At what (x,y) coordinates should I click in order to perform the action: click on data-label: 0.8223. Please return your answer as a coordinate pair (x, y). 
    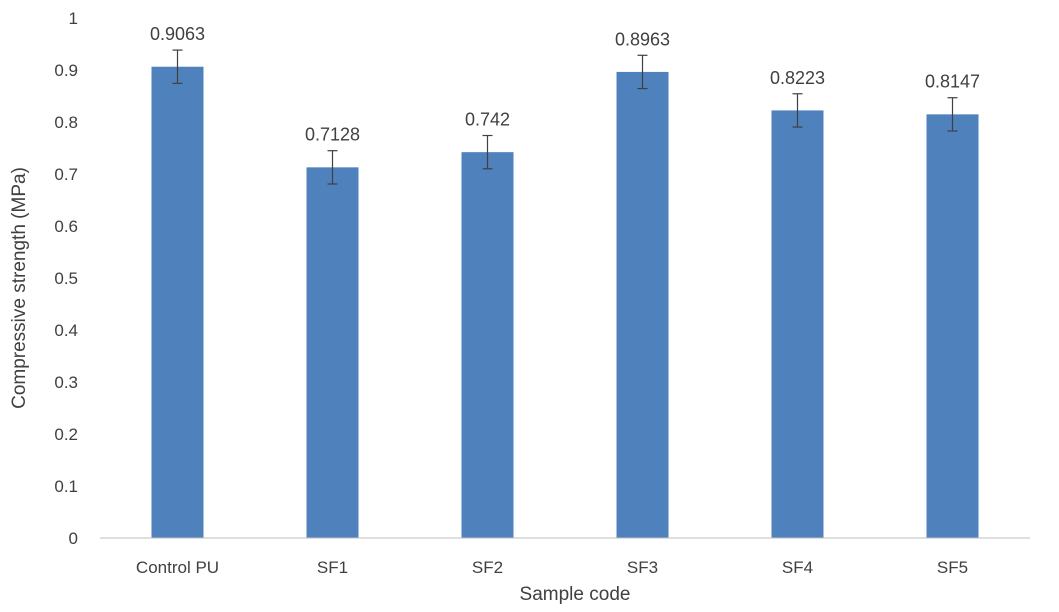
    Looking at the image, I should click on (797, 78).